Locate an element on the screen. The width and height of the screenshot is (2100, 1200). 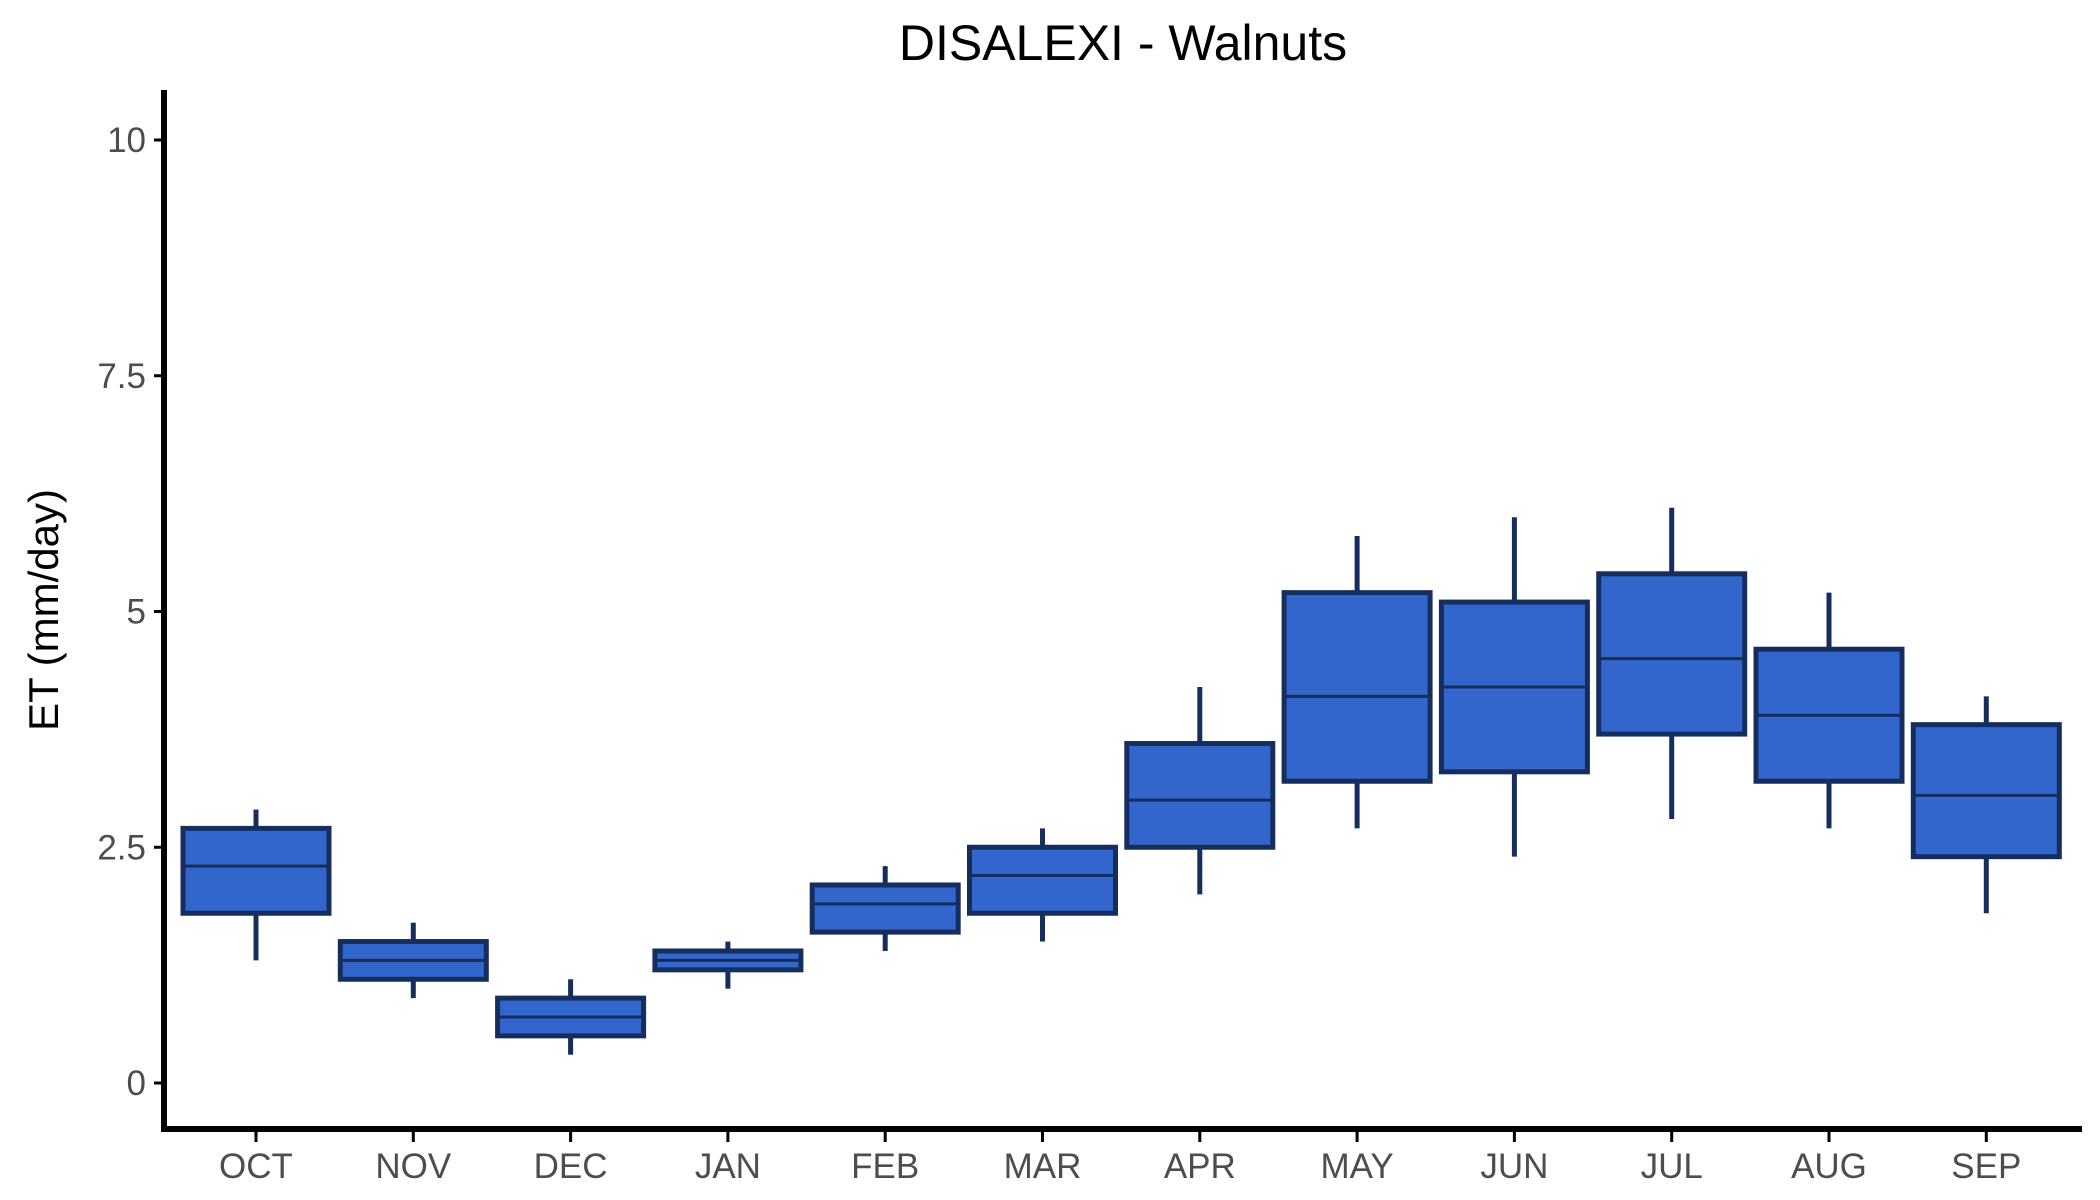
x-tick-label: OCT is located at coordinates (256, 1166).